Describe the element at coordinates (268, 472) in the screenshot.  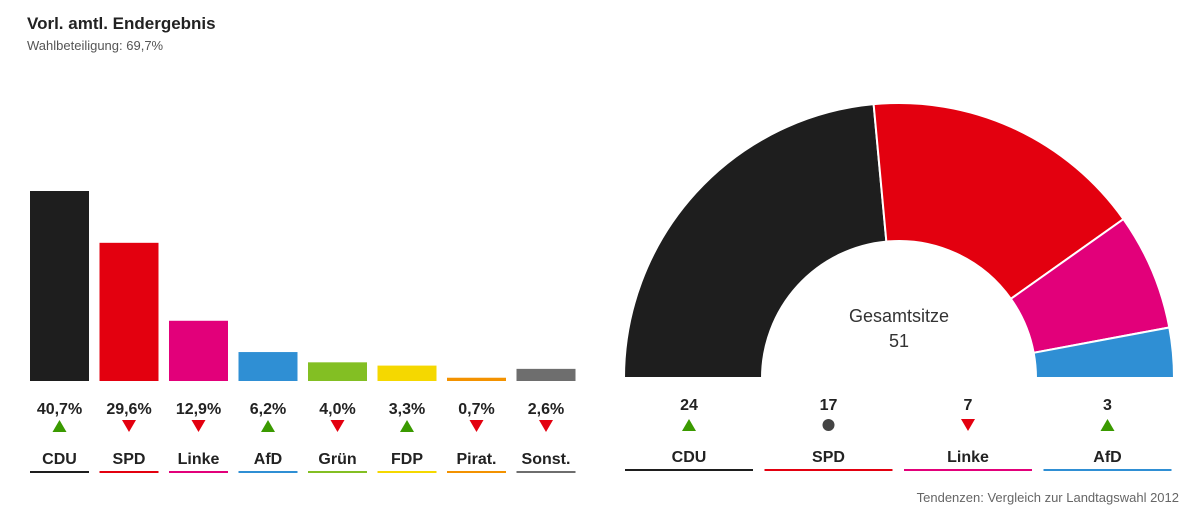
I see `party-underline-afd` at that location.